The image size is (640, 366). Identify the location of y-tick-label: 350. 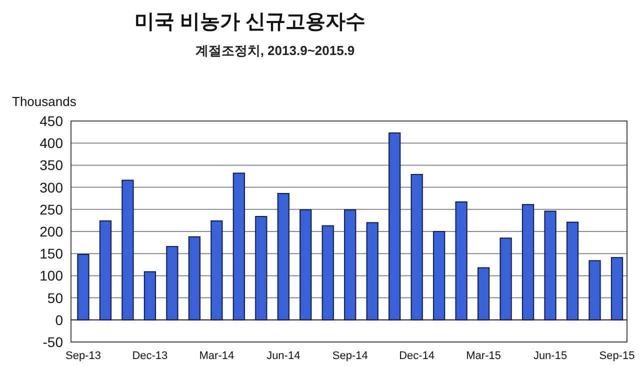
(52, 165).